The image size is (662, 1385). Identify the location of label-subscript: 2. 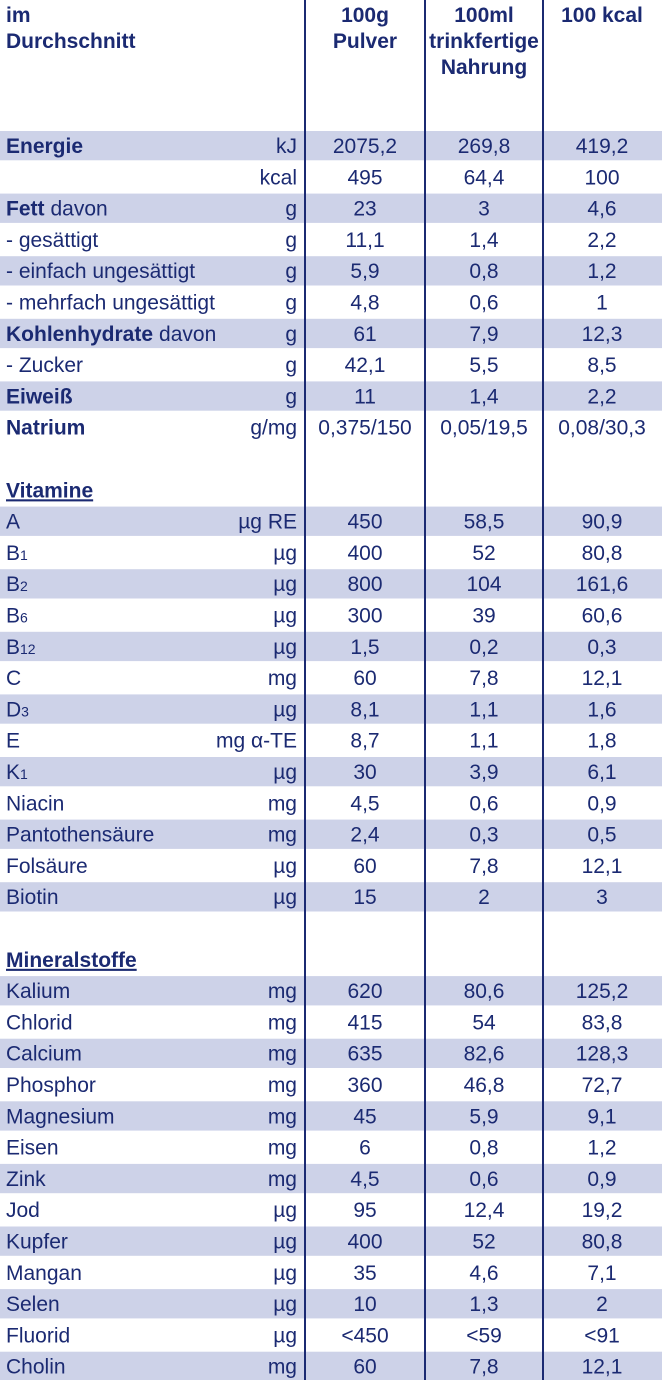
(24, 586).